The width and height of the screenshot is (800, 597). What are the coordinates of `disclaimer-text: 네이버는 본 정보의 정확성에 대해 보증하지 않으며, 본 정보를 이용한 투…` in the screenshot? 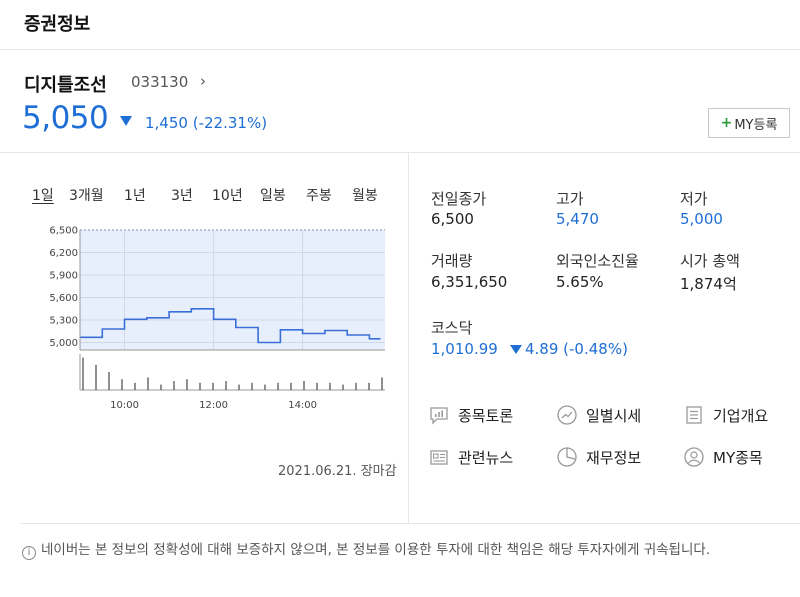 It's located at (376, 550).